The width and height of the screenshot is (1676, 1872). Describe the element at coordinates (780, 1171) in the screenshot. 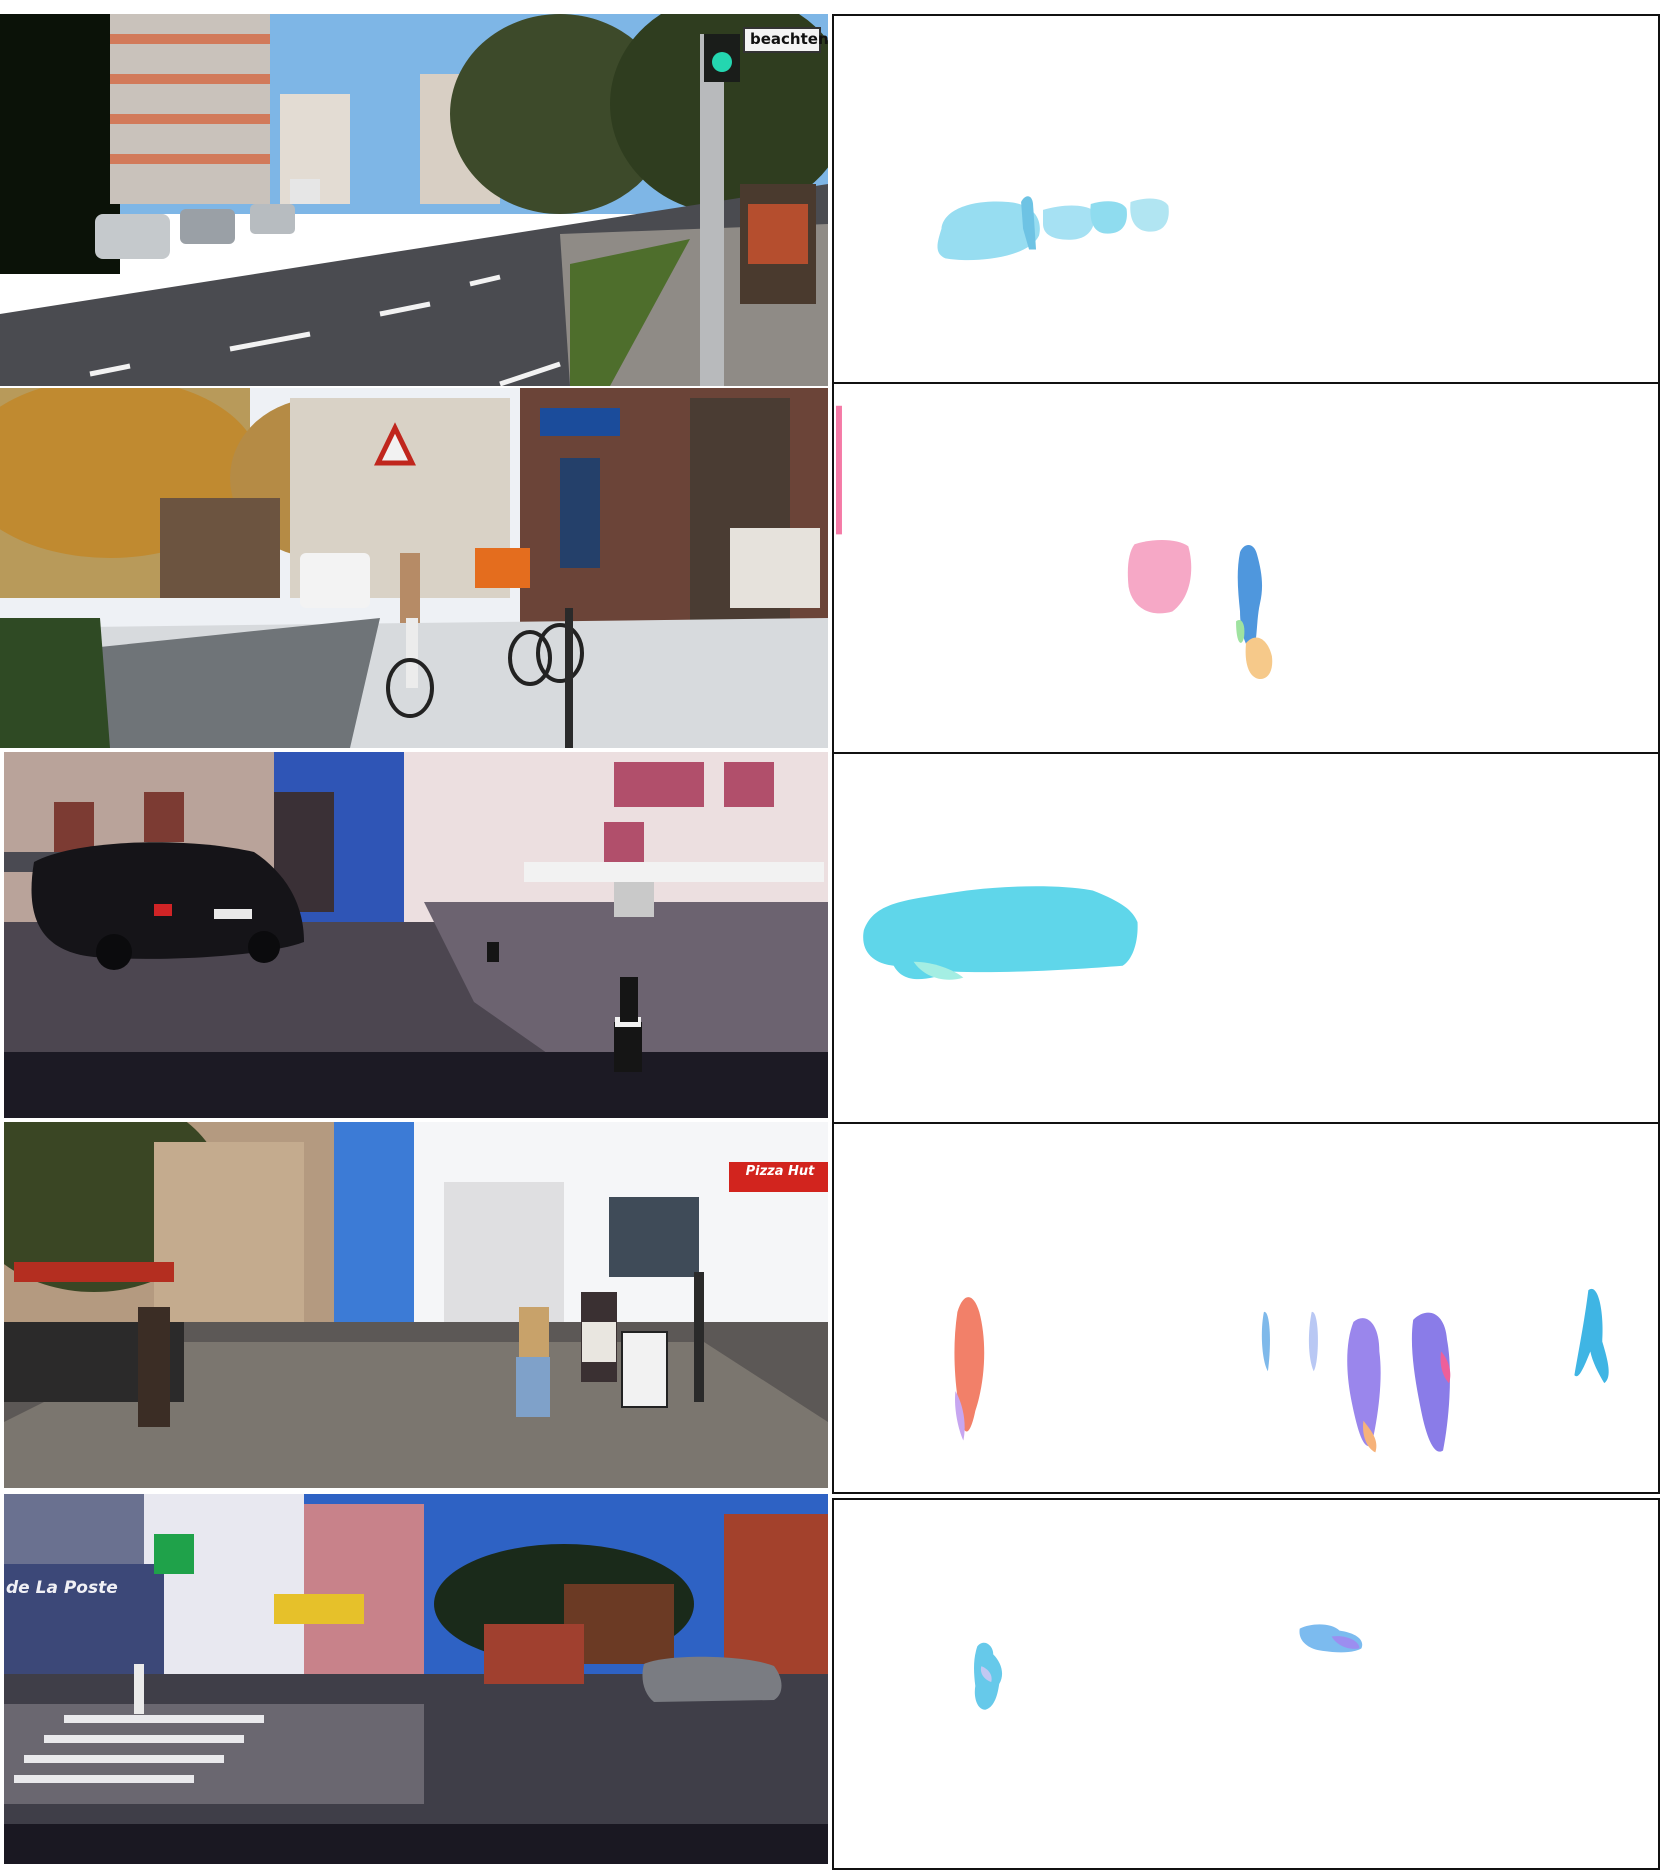

I see `pizza-hut-sign-label: Pizza Hut` at that location.